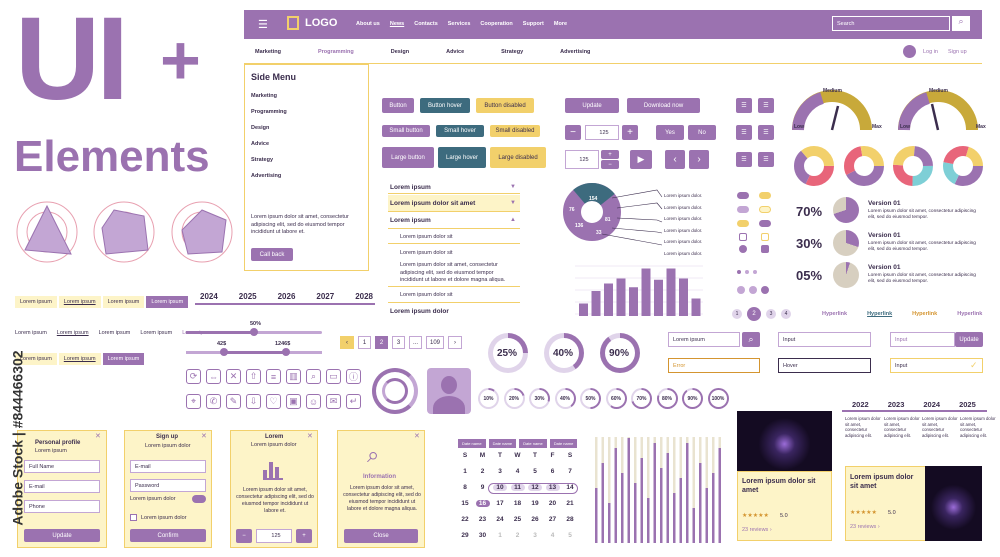  I want to click on calendar-date: 25, so click(517, 519).